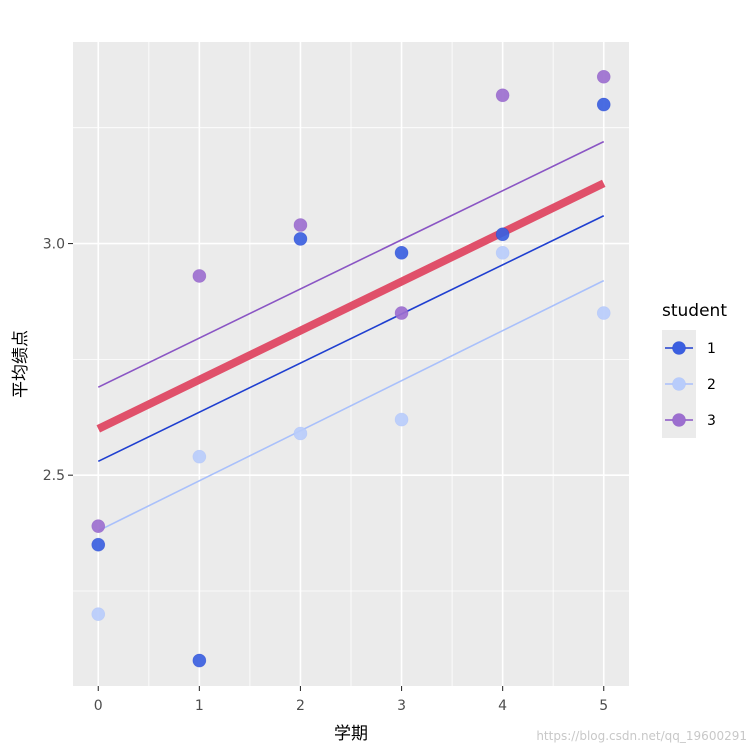 The image size is (753, 753). I want to click on legend-label-2: 2, so click(711, 385).